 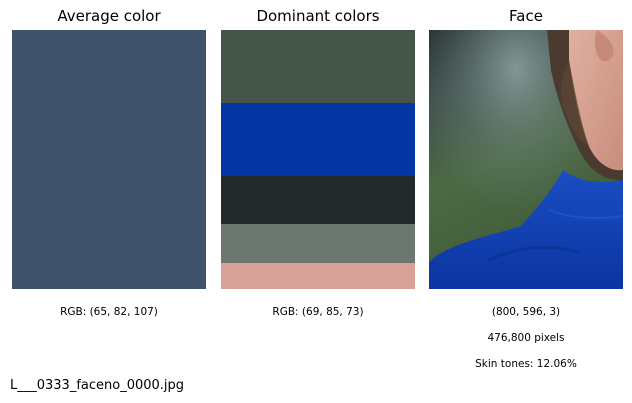 I want to click on dominant-color-rgb: RGB: (69, 85, 73), so click(x=318, y=312).